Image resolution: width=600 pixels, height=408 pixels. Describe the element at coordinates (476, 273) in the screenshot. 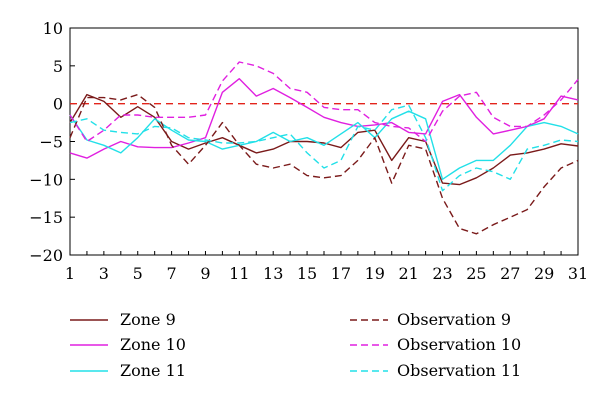

I see `x-tick-label: 25` at that location.